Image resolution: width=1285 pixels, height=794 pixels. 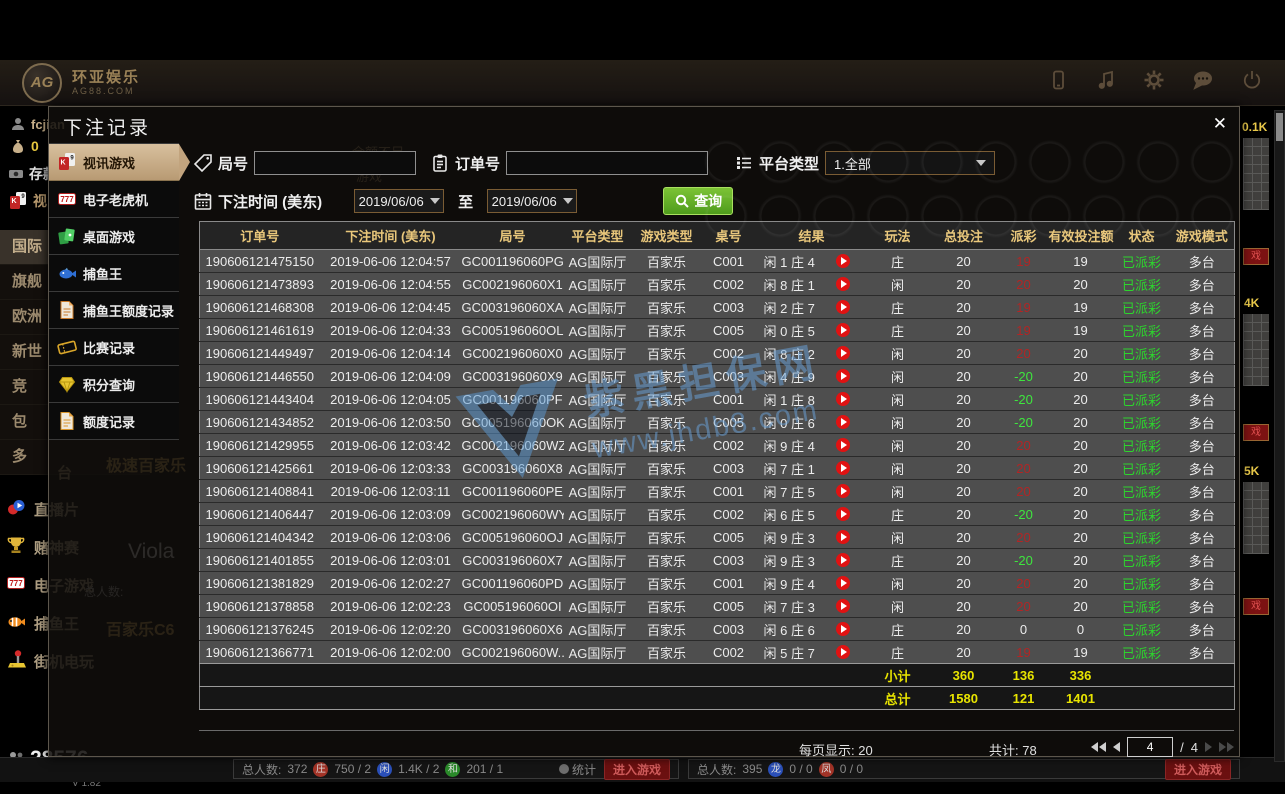 What do you see at coordinates (114, 273) in the screenshot?
I see `sidebar-item-捕鱼王: 捕鱼王` at bounding box center [114, 273].